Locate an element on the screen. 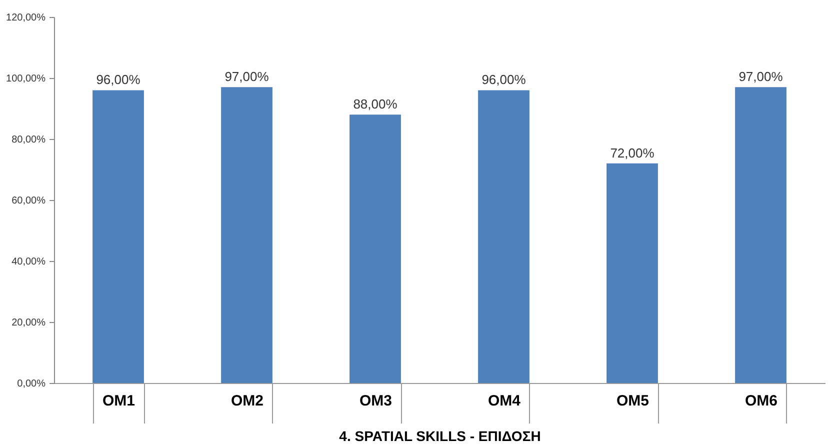 The height and width of the screenshot is (448, 829). x-axis-title: 4. SPATIAL SKILLS - ΕΠΙΔΟΣΗ is located at coordinates (440, 436).